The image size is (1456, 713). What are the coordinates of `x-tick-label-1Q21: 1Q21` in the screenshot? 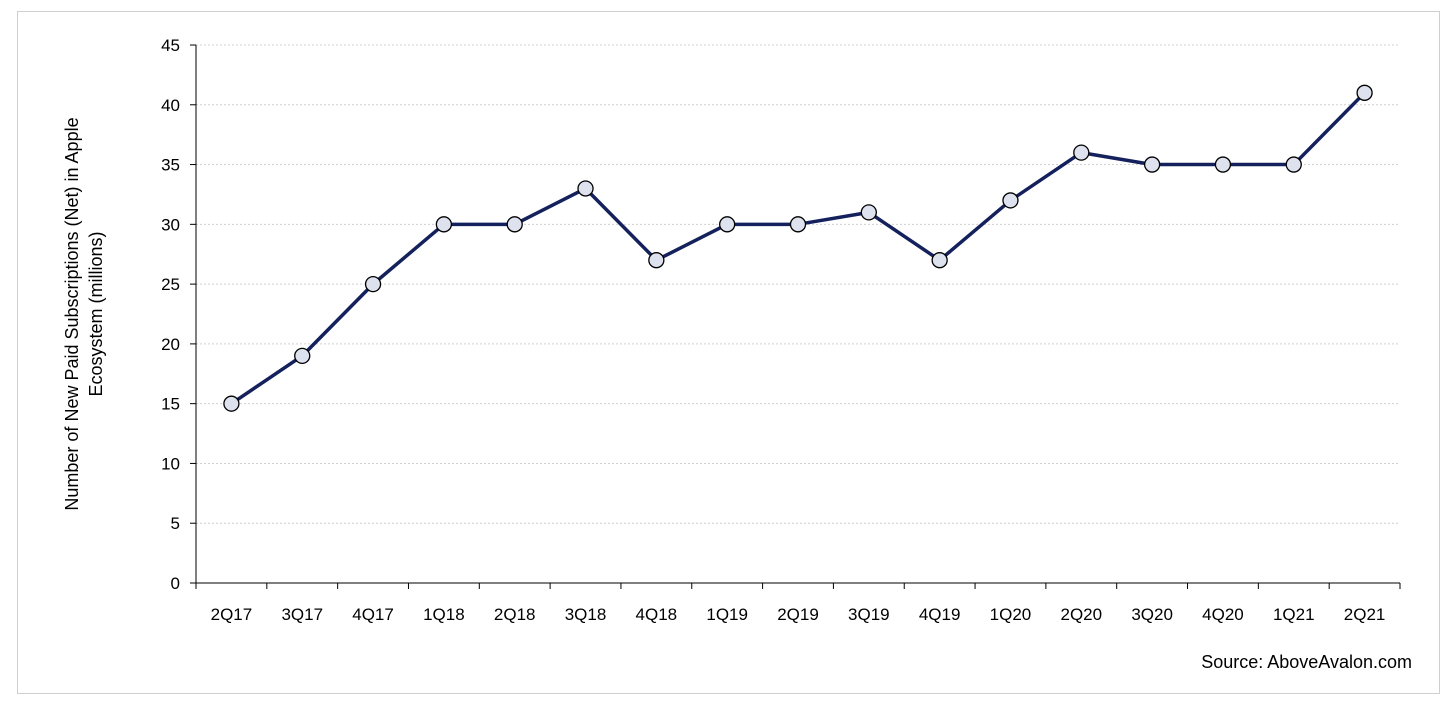 It's located at (1294, 614).